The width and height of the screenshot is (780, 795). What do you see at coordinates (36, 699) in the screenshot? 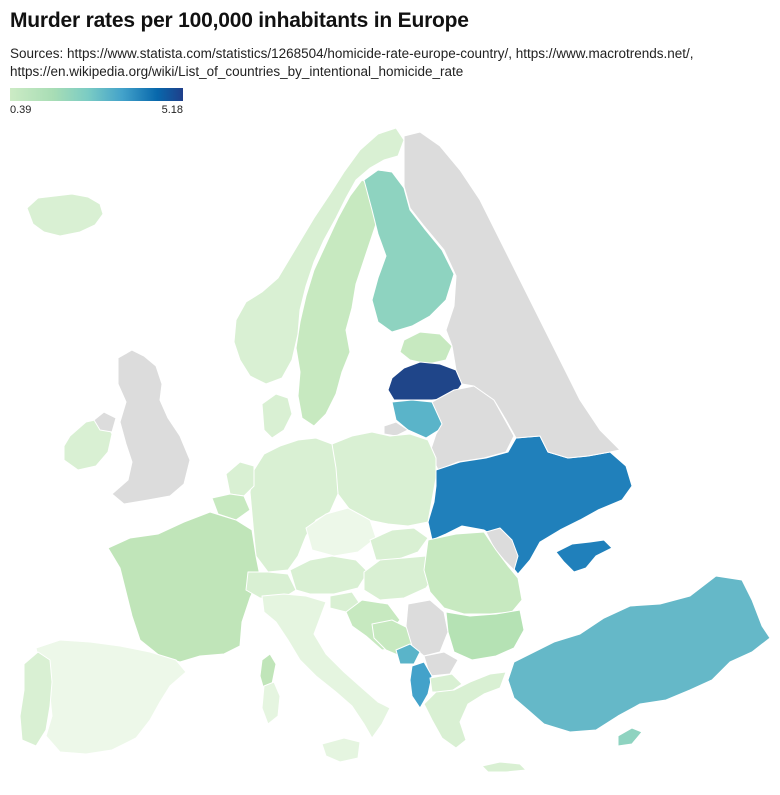
I see `region-portugal` at bounding box center [36, 699].